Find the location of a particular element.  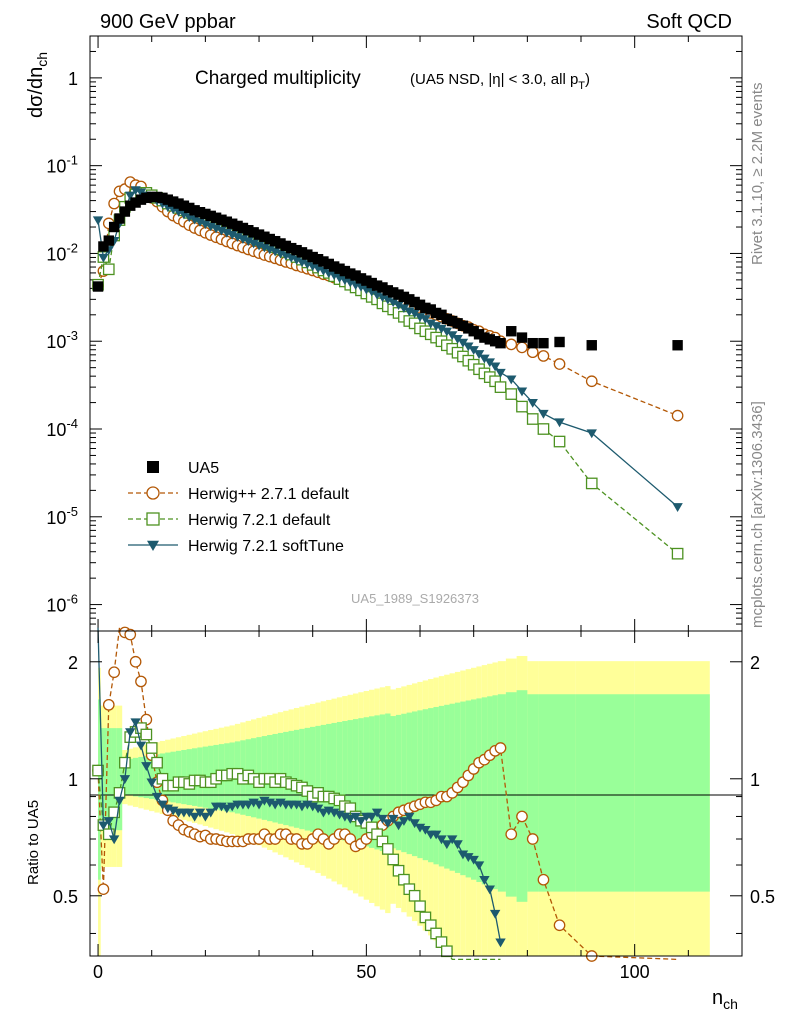

main-title: Charged multiplicity is located at coordinates (278, 78).